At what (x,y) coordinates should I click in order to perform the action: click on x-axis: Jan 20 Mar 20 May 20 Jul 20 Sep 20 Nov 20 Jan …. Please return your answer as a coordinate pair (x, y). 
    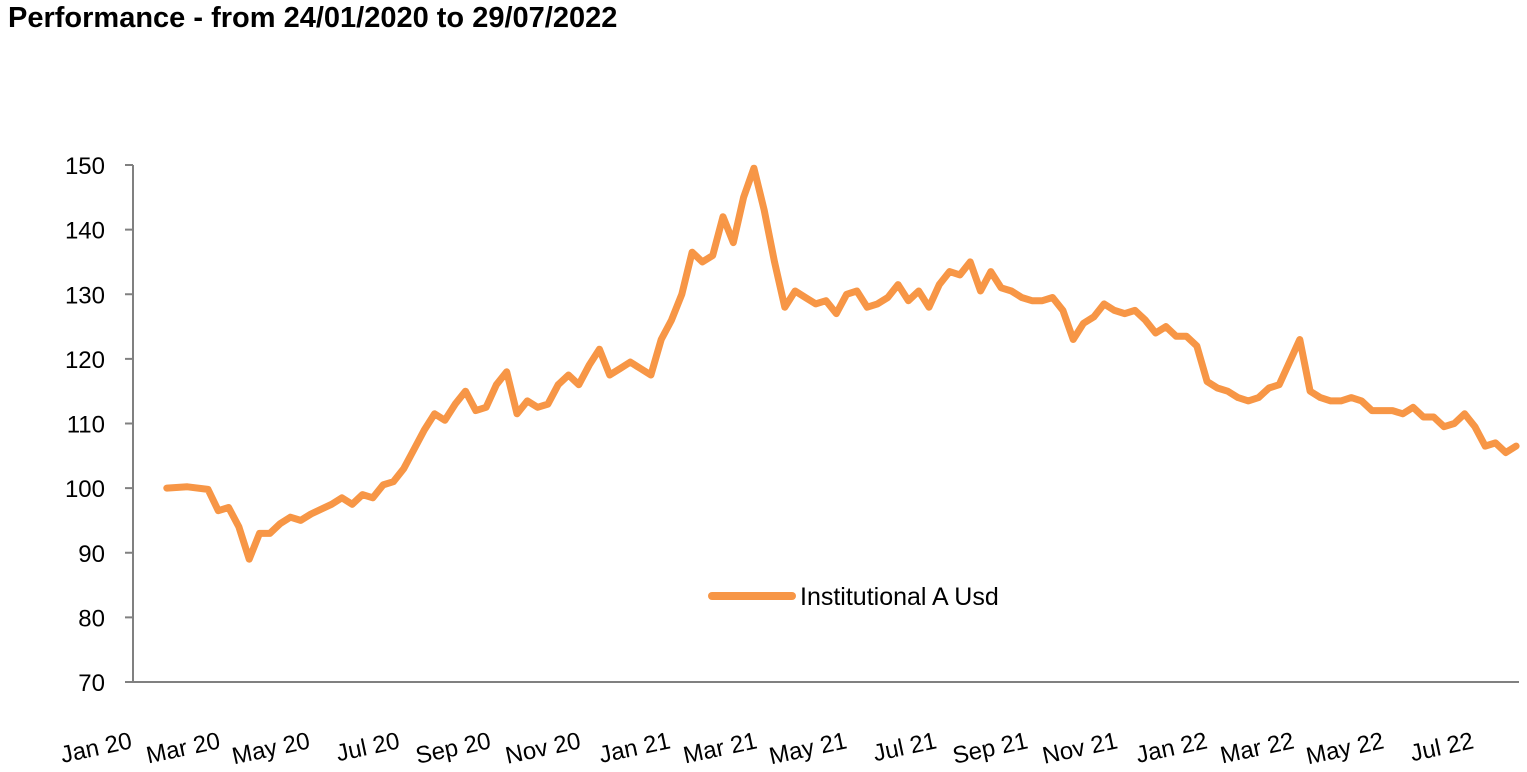
    Looking at the image, I should click on (788, 725).